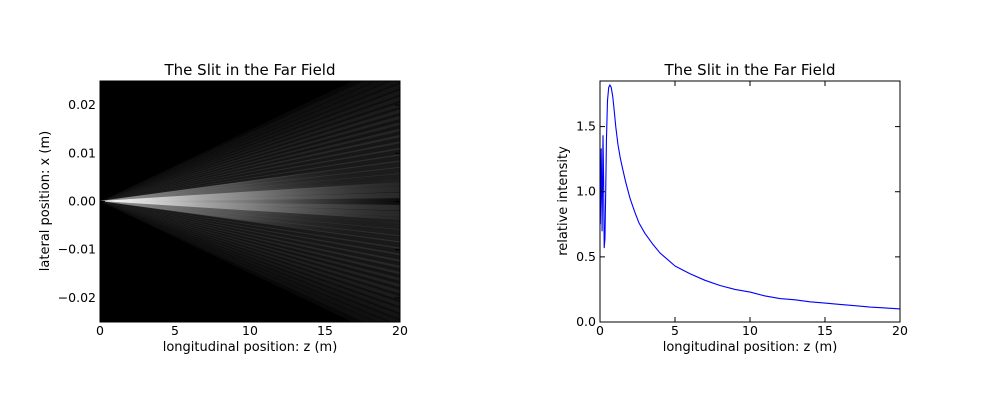 The width and height of the screenshot is (1000, 403). What do you see at coordinates (45, 201) in the screenshot?
I see `heatmap-y-label: lateral position: x (m)` at bounding box center [45, 201].